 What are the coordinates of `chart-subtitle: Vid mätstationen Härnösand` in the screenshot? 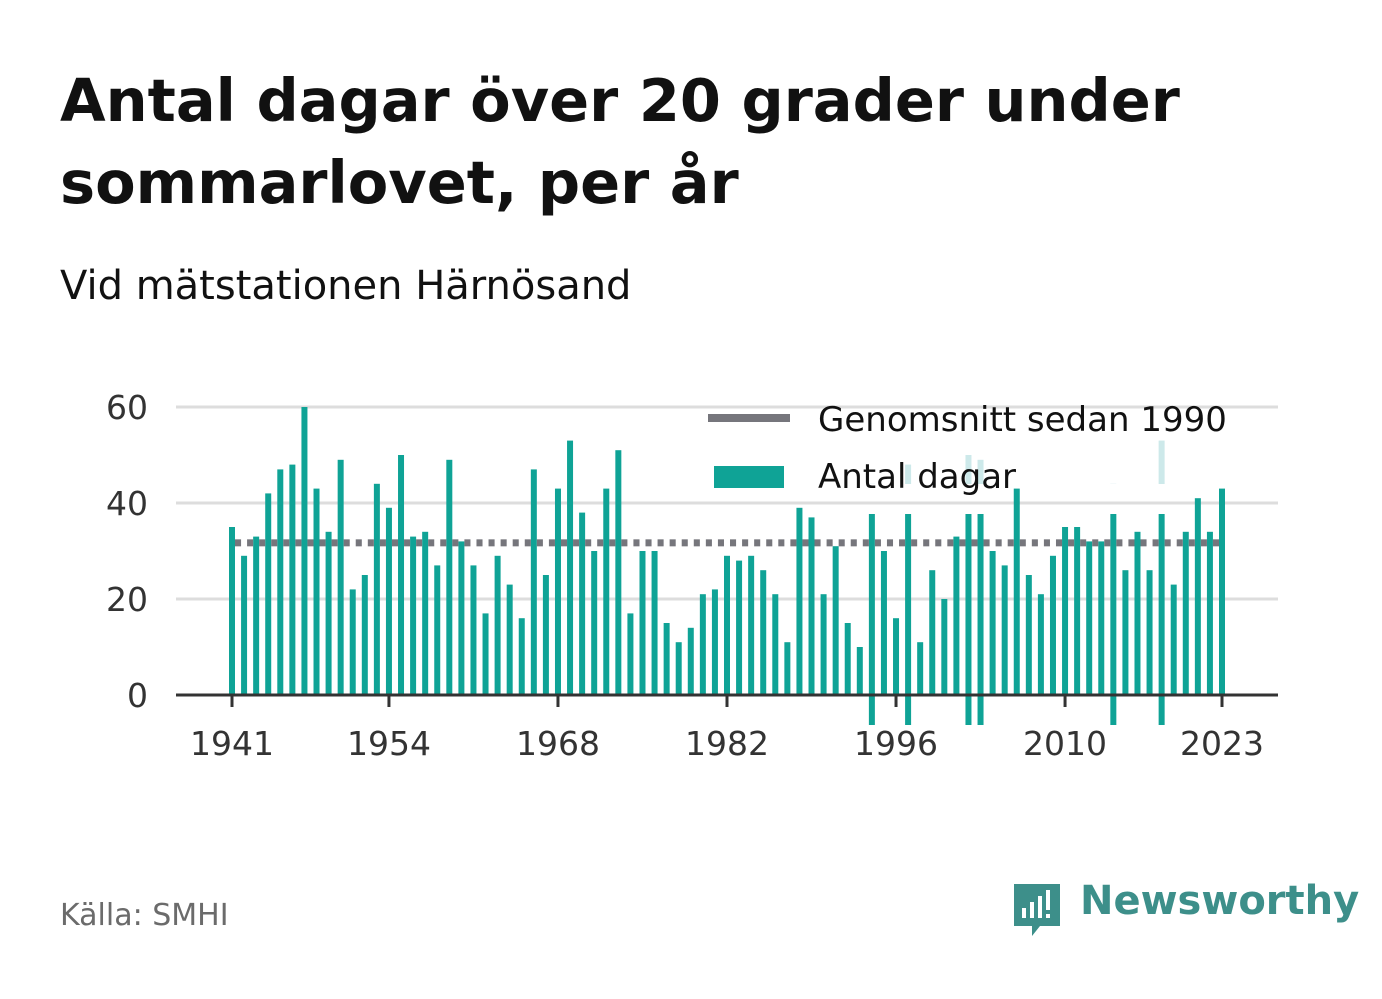 It's located at (346, 286).